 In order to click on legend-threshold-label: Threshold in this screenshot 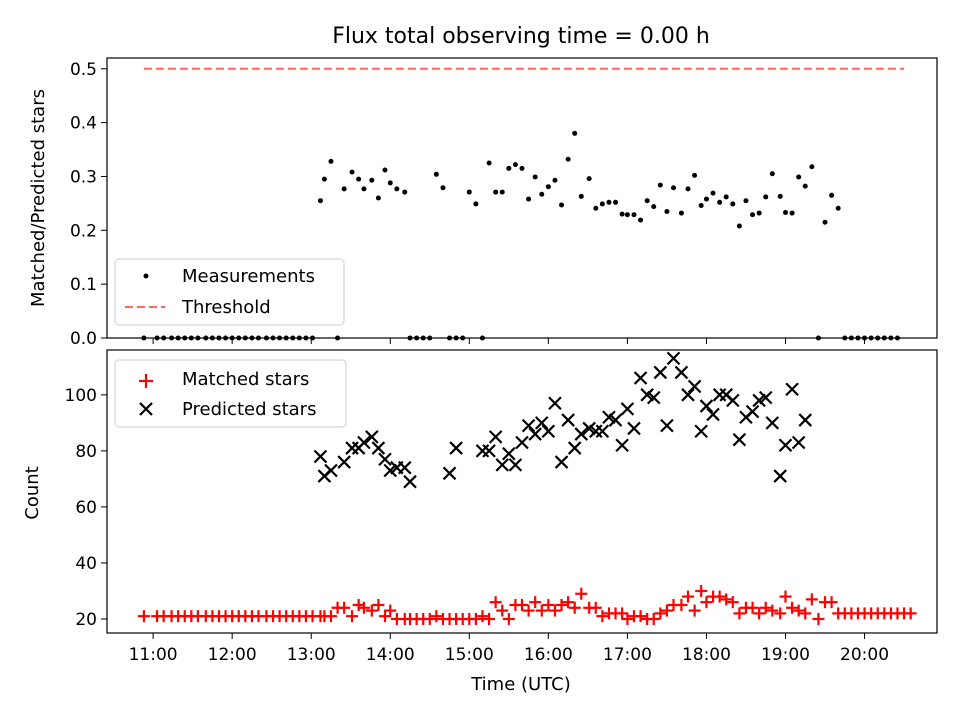, I will do `click(226, 307)`.